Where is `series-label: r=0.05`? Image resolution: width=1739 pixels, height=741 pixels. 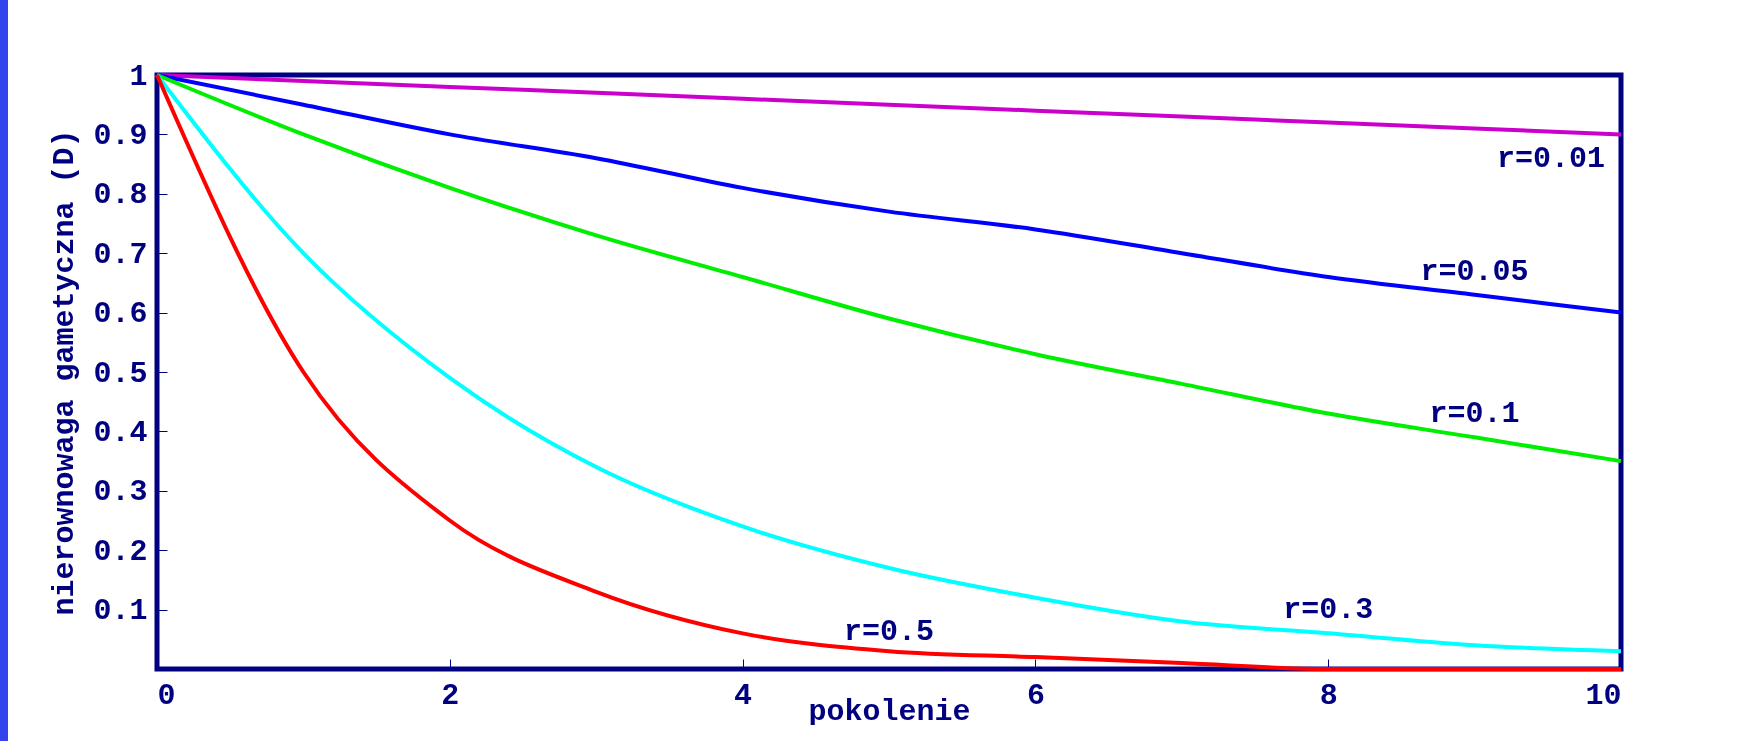 series-label: r=0.05 is located at coordinates (1474, 271).